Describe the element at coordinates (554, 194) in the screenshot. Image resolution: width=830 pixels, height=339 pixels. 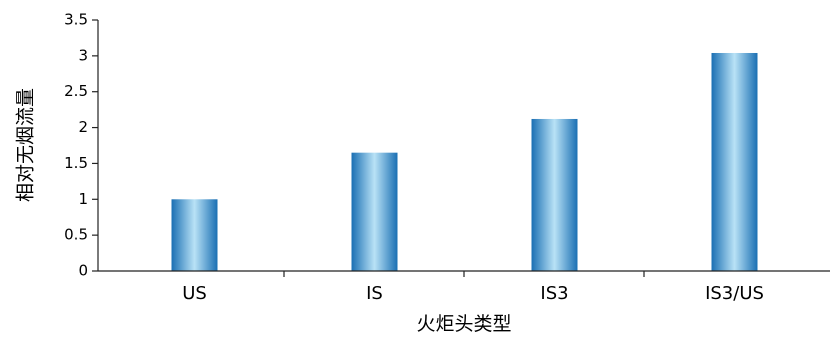
I see `bar-is3` at that location.